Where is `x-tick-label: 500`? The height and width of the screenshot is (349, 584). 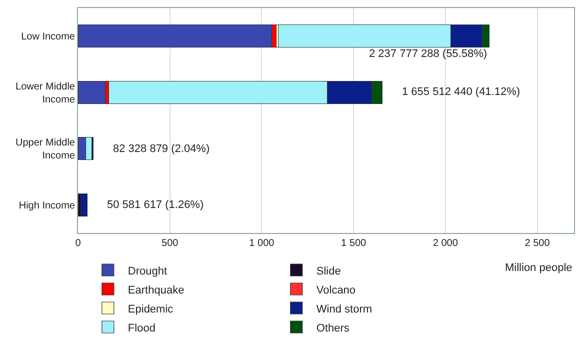 x-tick-label: 500 is located at coordinates (170, 243).